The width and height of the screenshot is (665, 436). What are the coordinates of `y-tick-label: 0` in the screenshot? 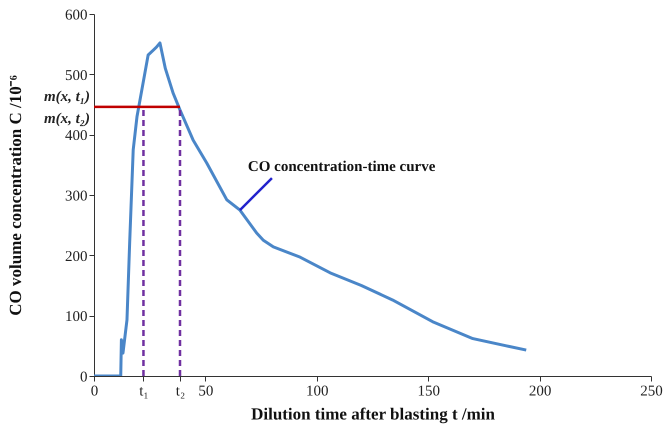 It's located at (84, 378).